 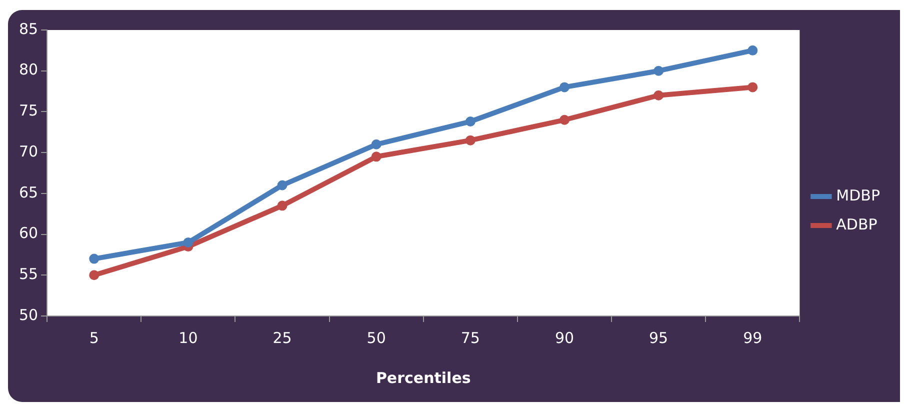 I want to click on y-tick-label: 70, so click(x=28, y=151).